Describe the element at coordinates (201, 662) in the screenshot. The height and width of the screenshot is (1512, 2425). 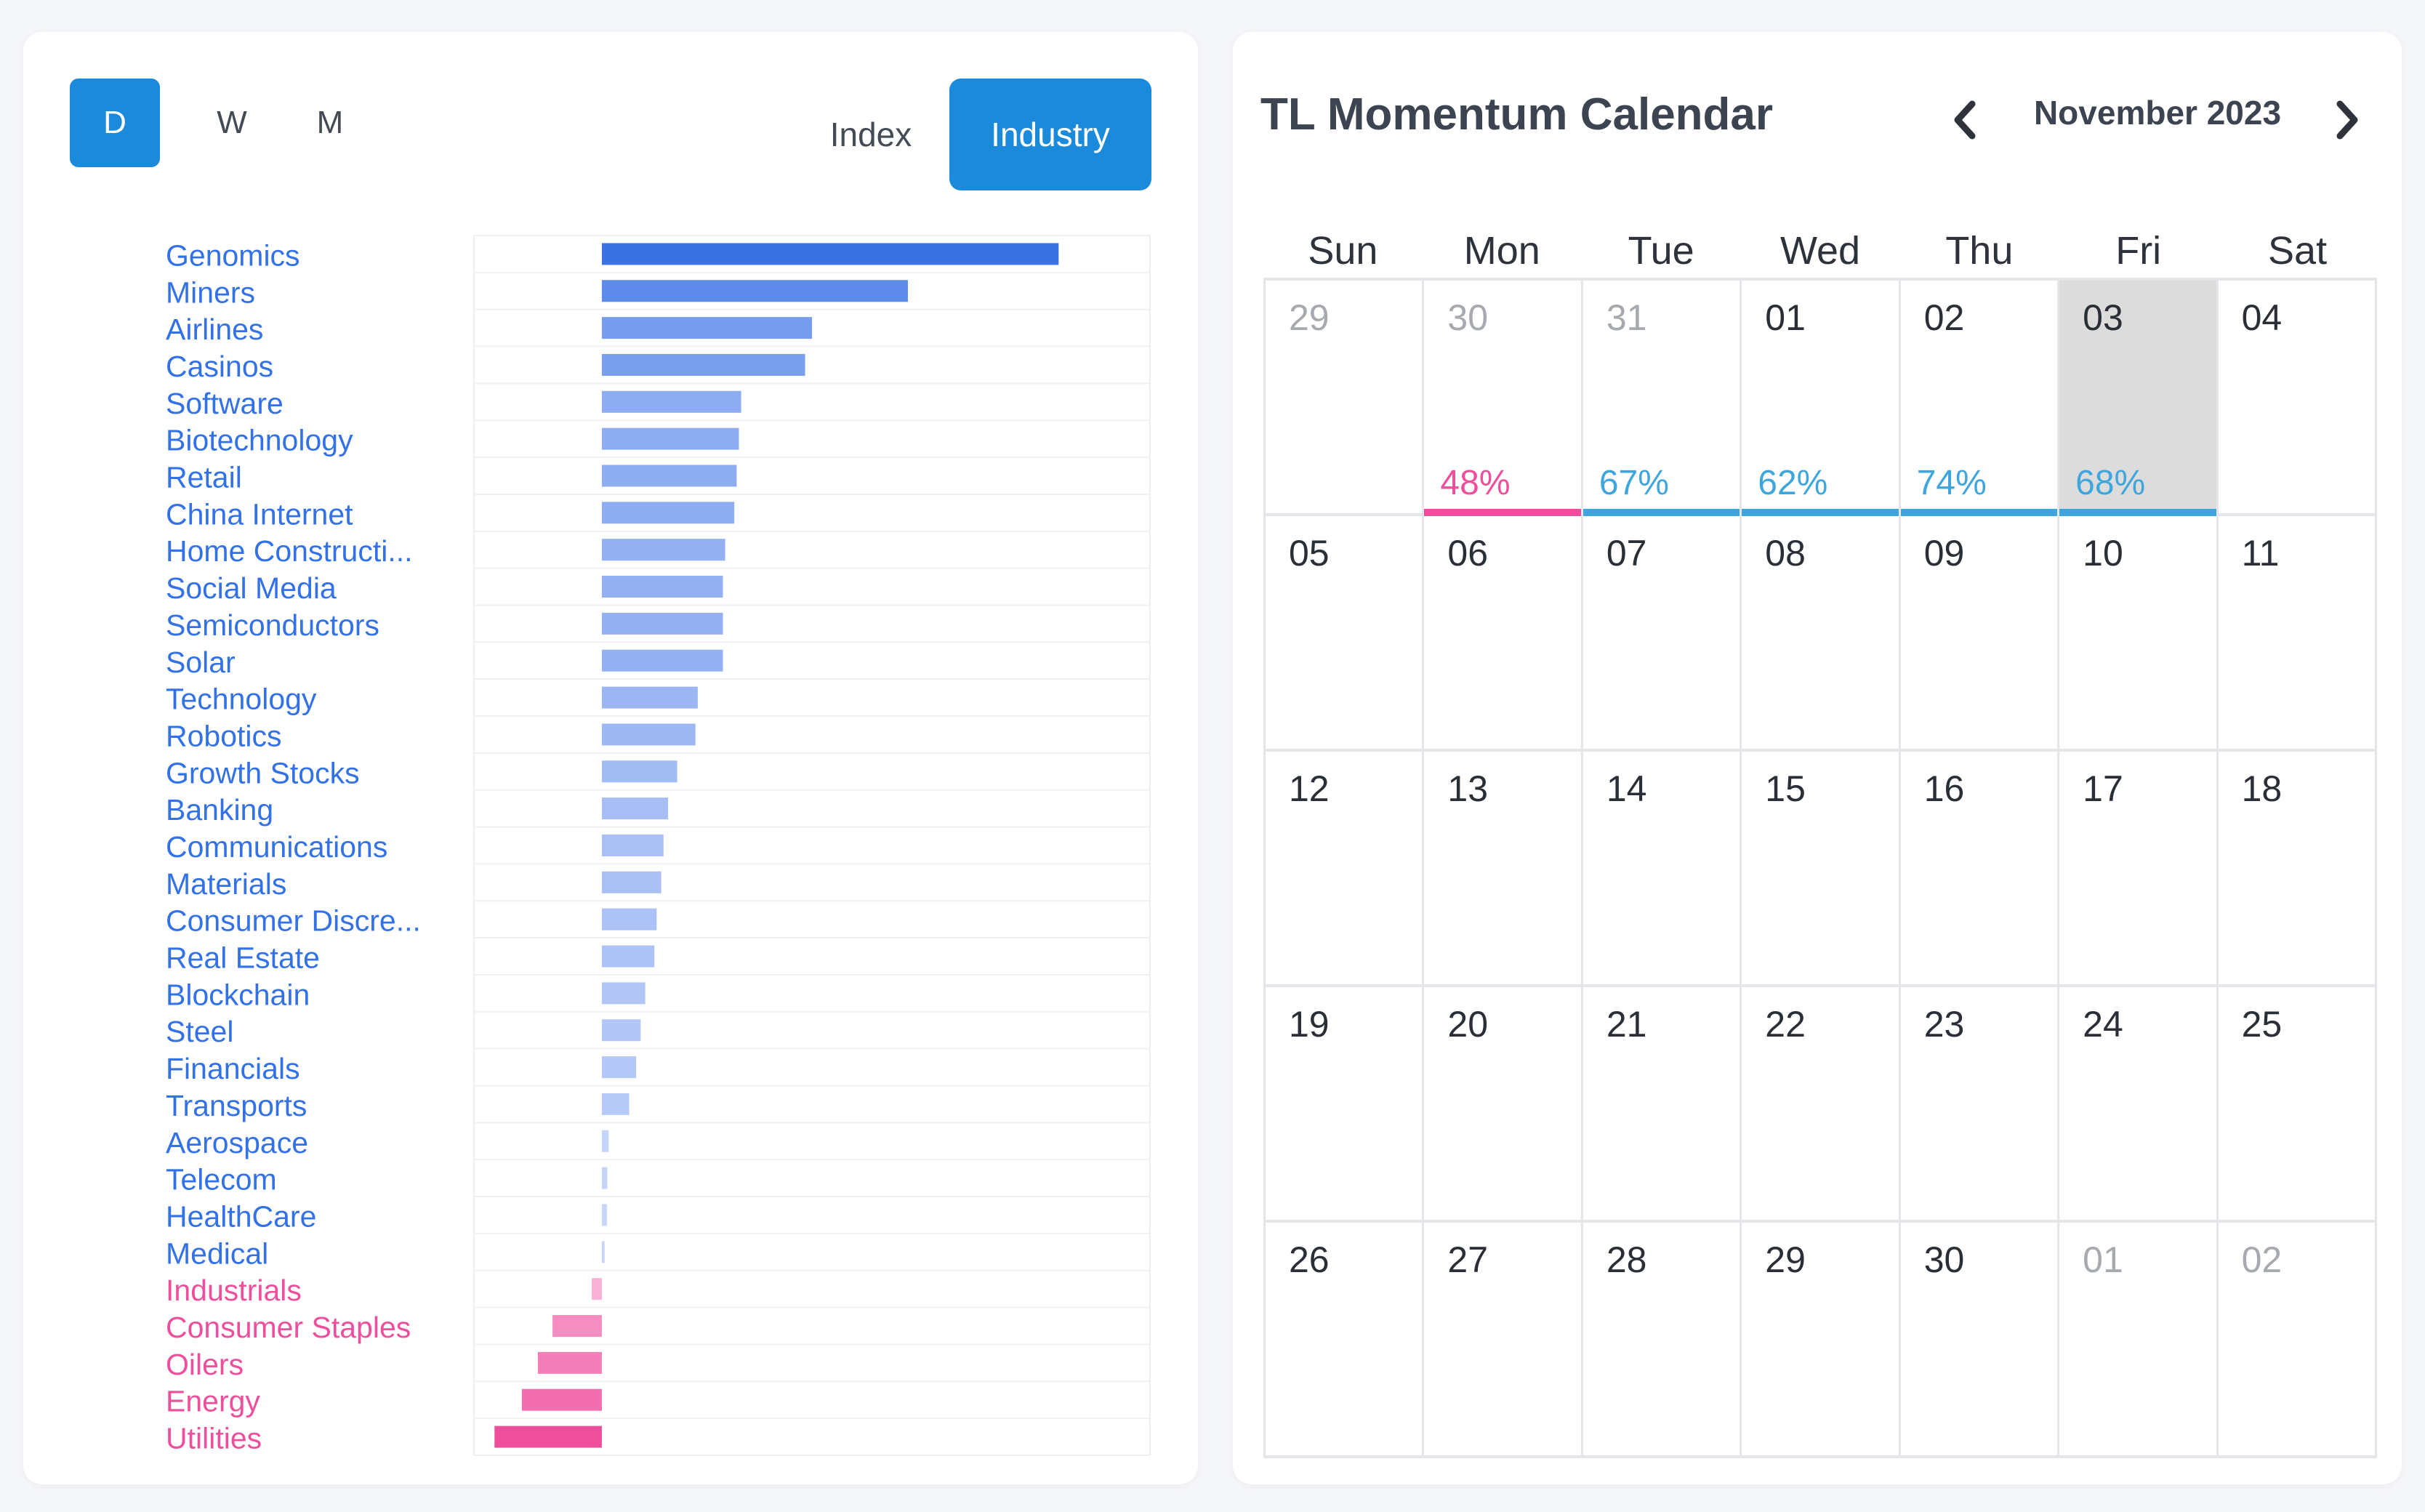
I see `industry-label: Solar` at that location.